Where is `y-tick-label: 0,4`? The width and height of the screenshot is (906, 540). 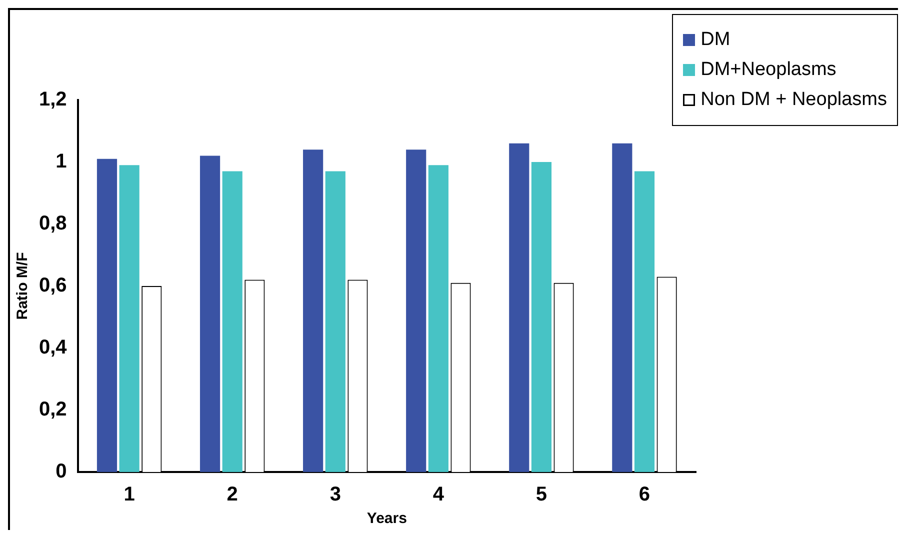 y-tick-label: 0,4 is located at coordinates (53, 347).